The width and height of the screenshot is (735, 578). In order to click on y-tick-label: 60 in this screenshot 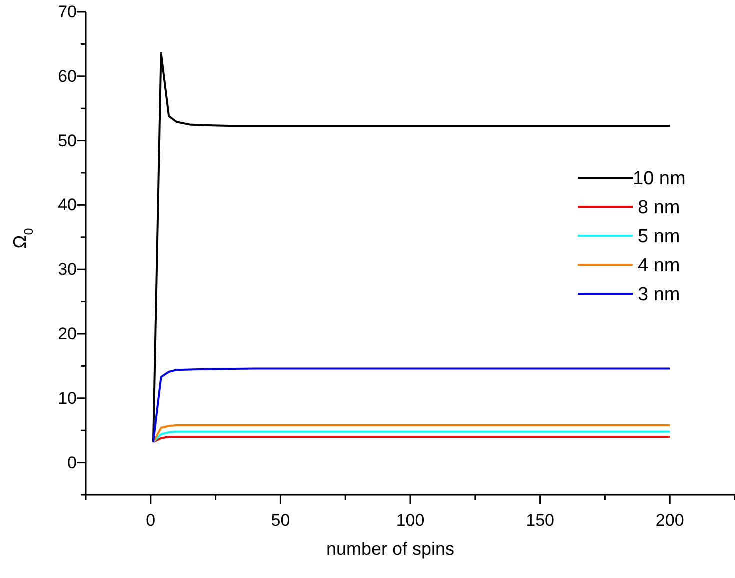, I will do `click(67, 76)`.